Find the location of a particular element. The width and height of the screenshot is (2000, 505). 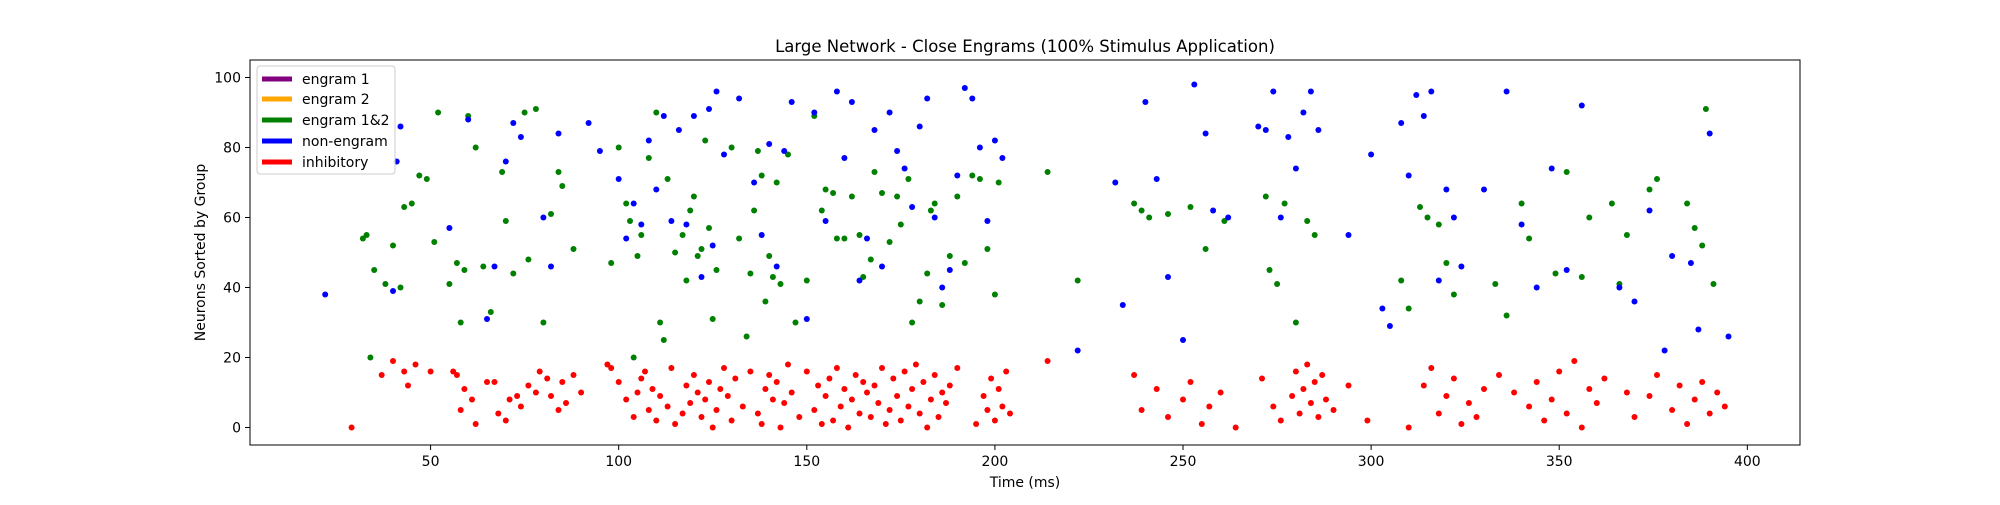

x-tick-label: 350 is located at coordinates (1559, 462).